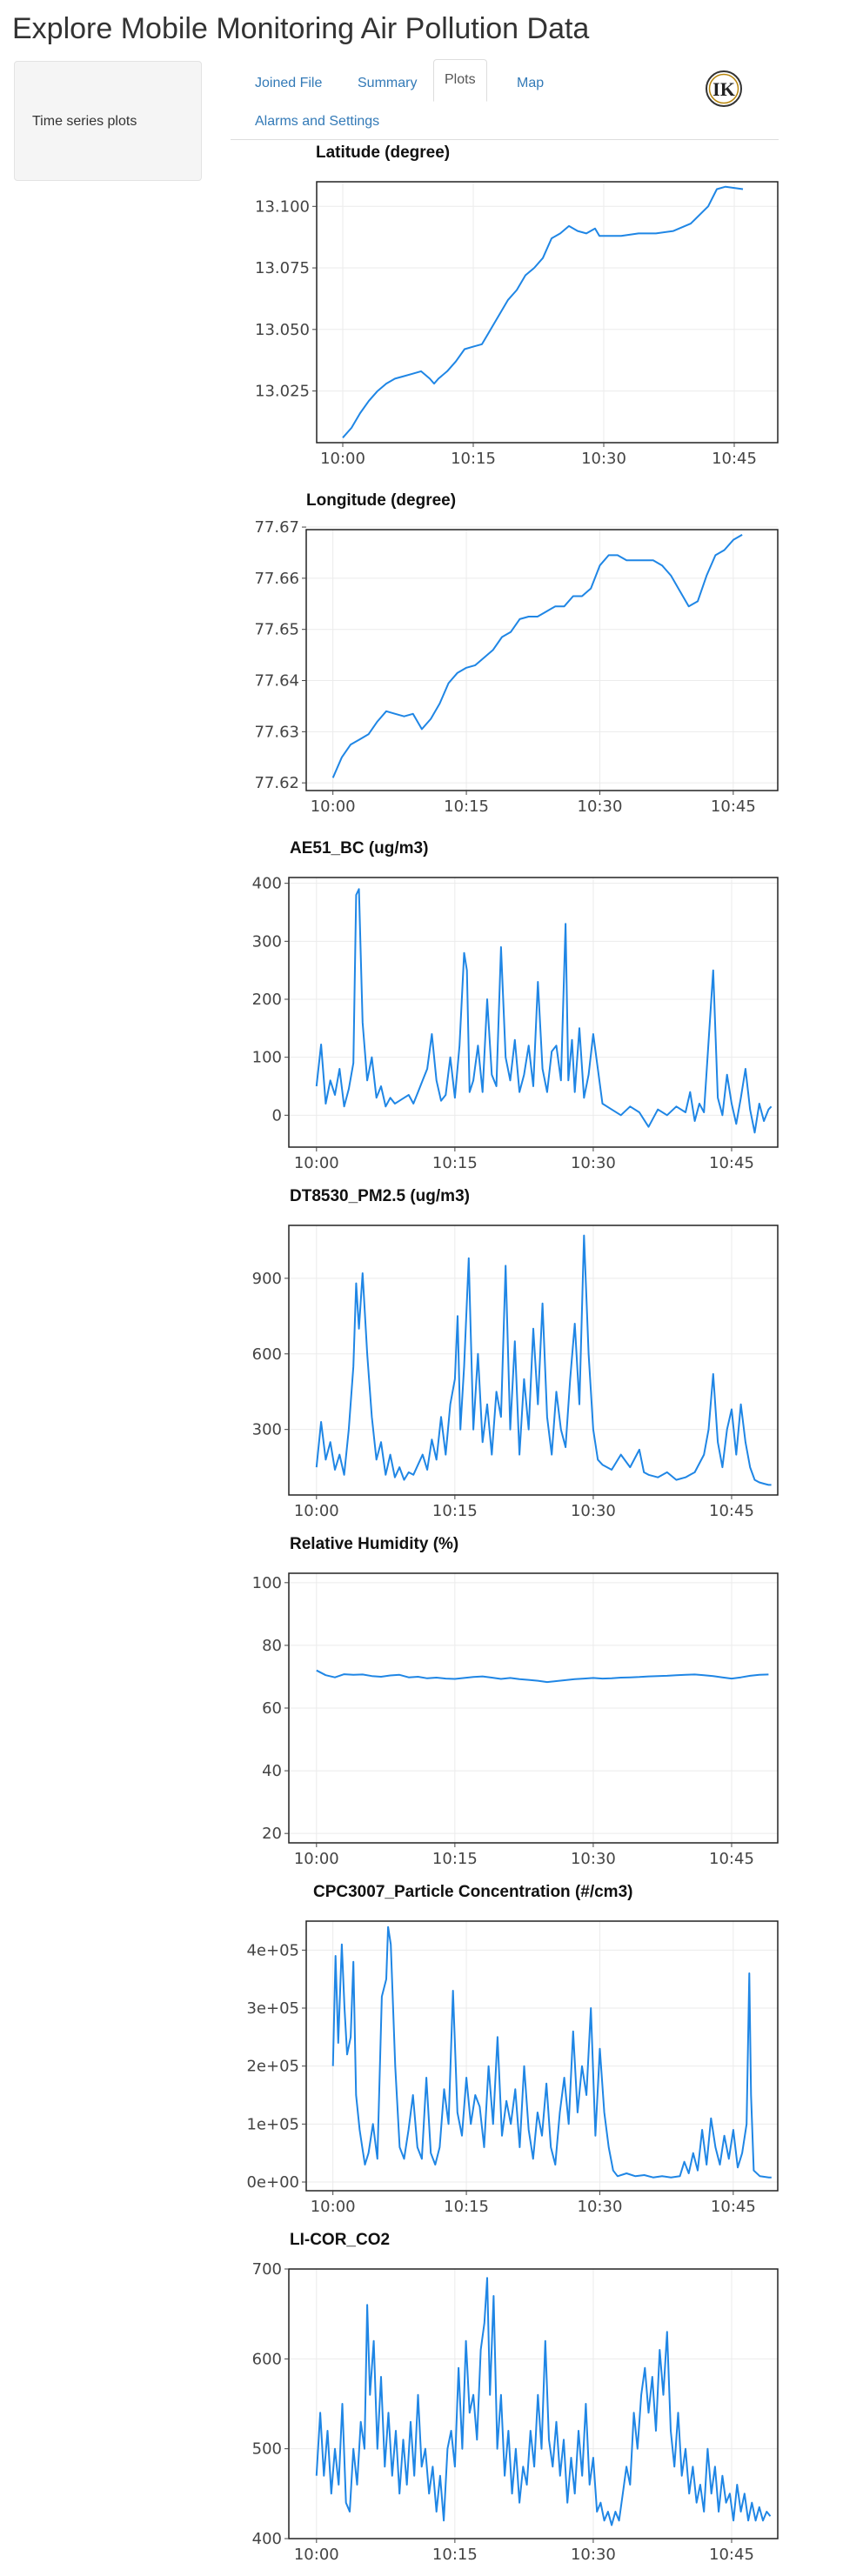 This screenshot has width=863, height=2576. Describe the element at coordinates (276, 681) in the screenshot. I see `y-tick-label: 77.64` at that location.